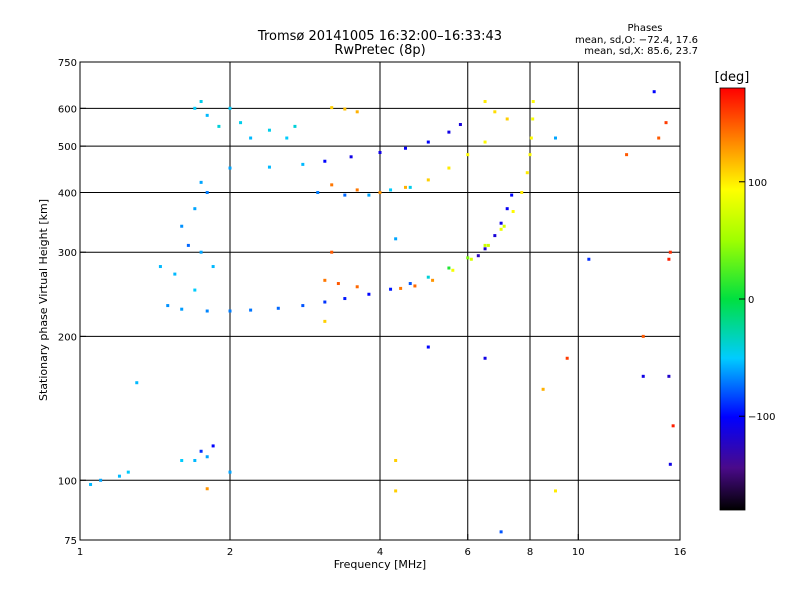 This screenshot has height=600, width=800. What do you see at coordinates (761, 417) in the screenshot?
I see `colorbar-tick-label: −100` at bounding box center [761, 417].